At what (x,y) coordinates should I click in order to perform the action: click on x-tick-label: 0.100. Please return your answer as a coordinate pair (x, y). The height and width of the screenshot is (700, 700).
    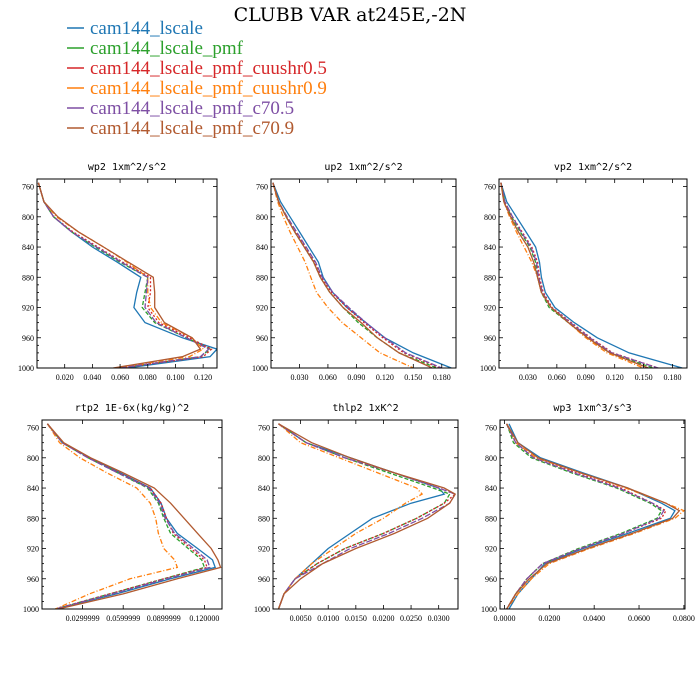
    Looking at the image, I should click on (175, 377).